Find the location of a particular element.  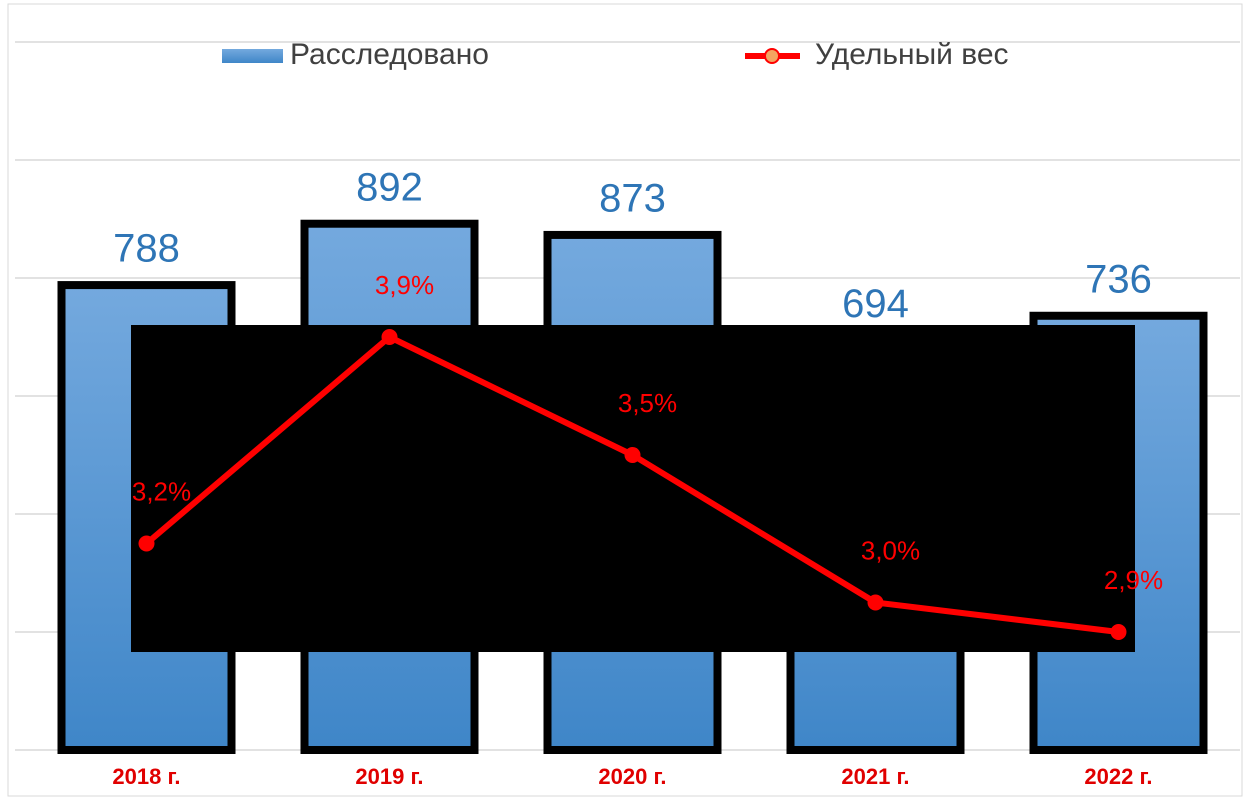

line-value-label: 2,9% is located at coordinates (1133, 580).